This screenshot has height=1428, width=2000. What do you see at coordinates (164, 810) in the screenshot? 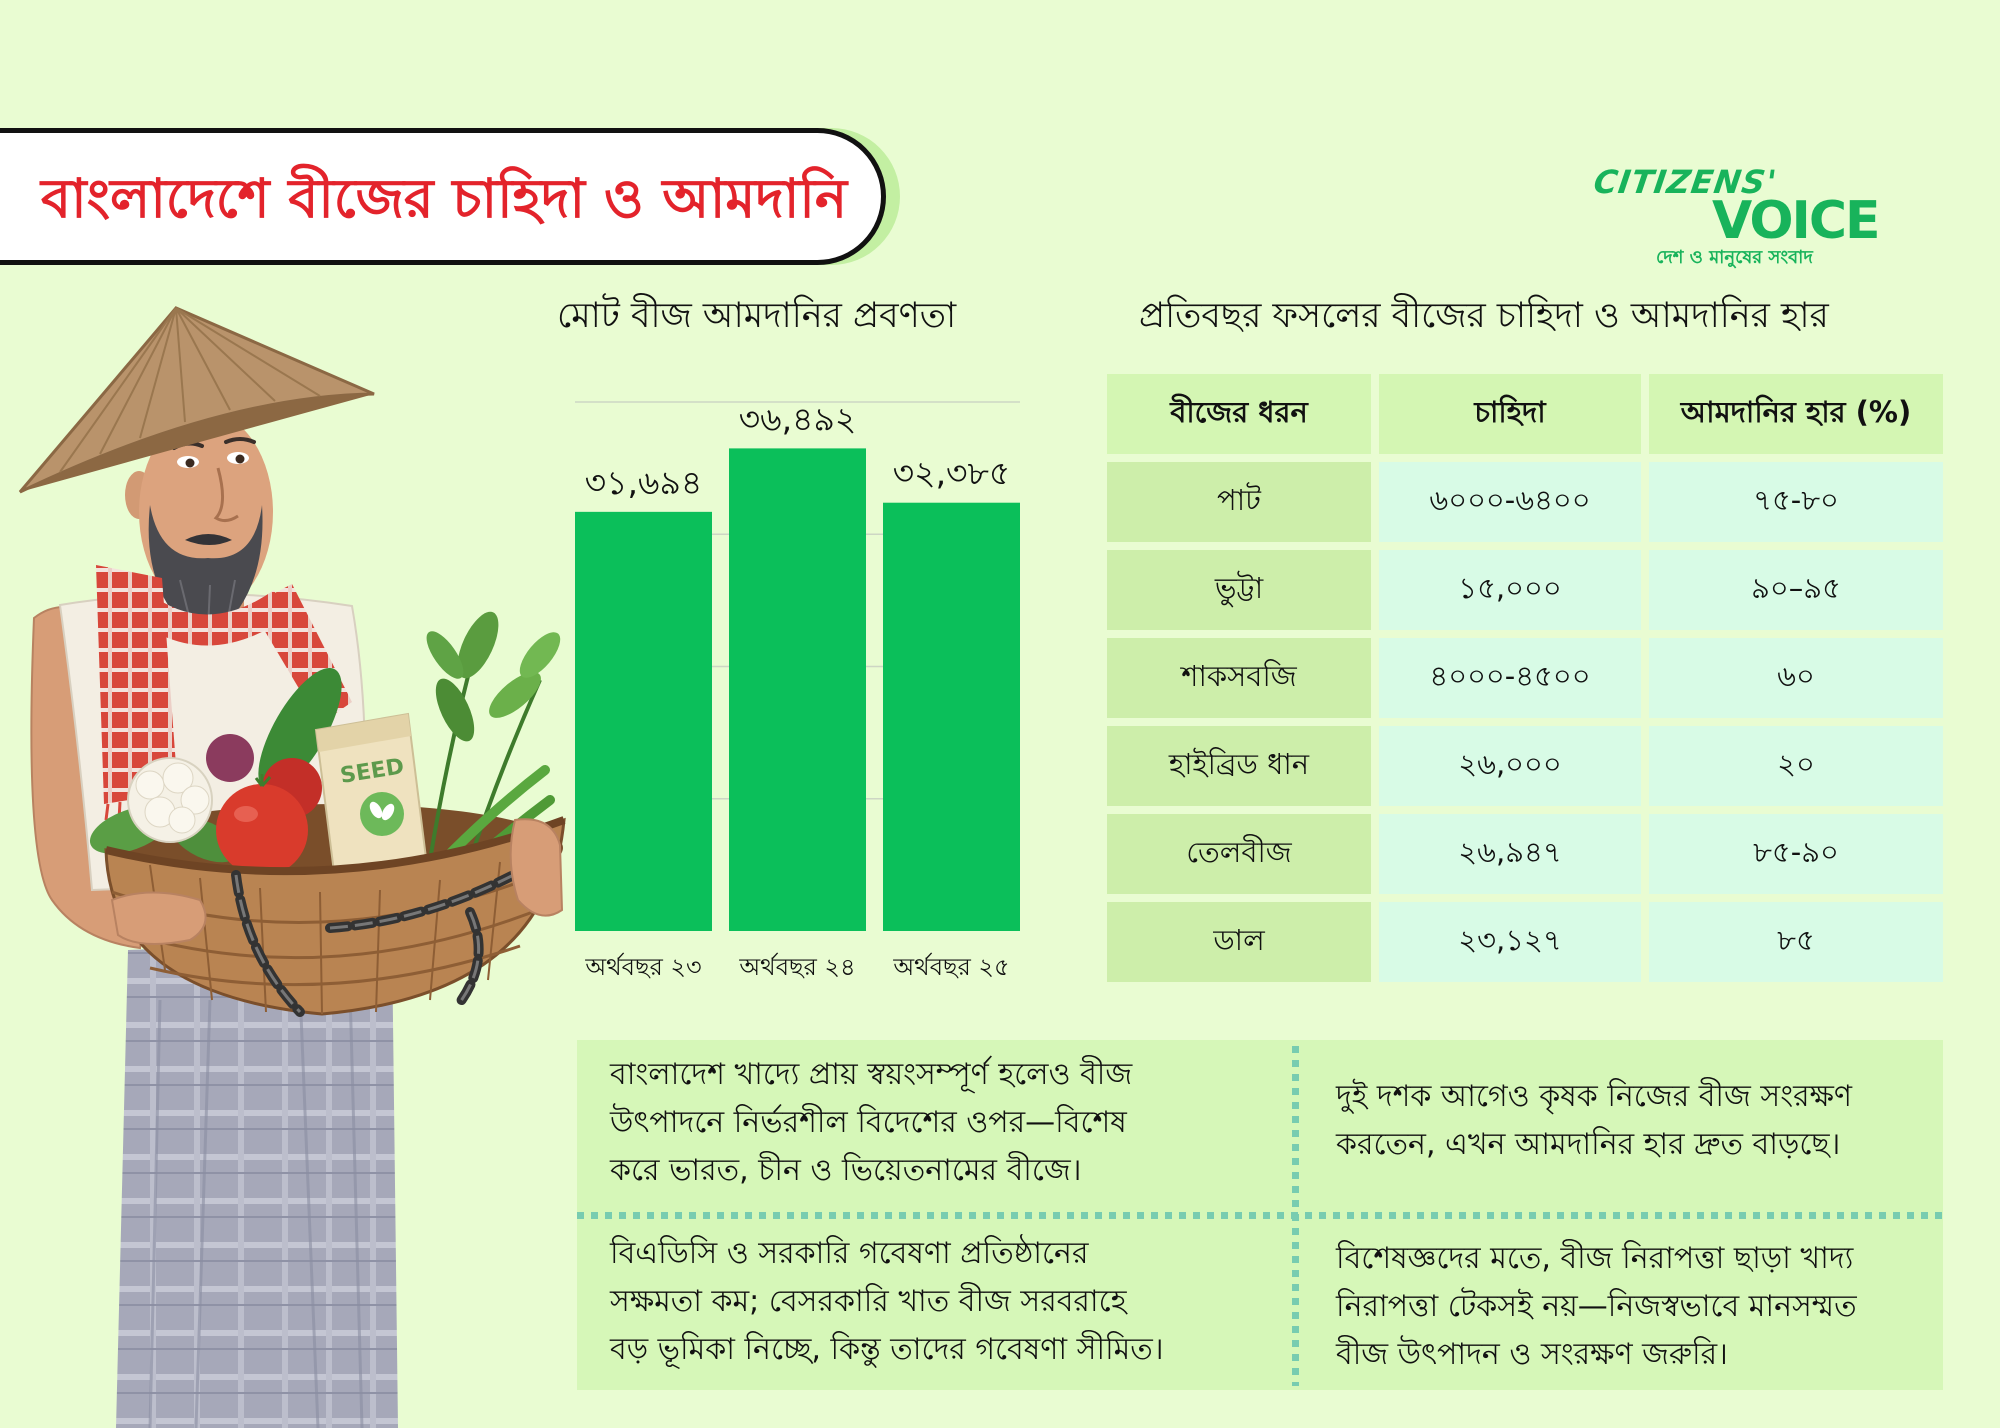
I see `cauliflower` at bounding box center [164, 810].